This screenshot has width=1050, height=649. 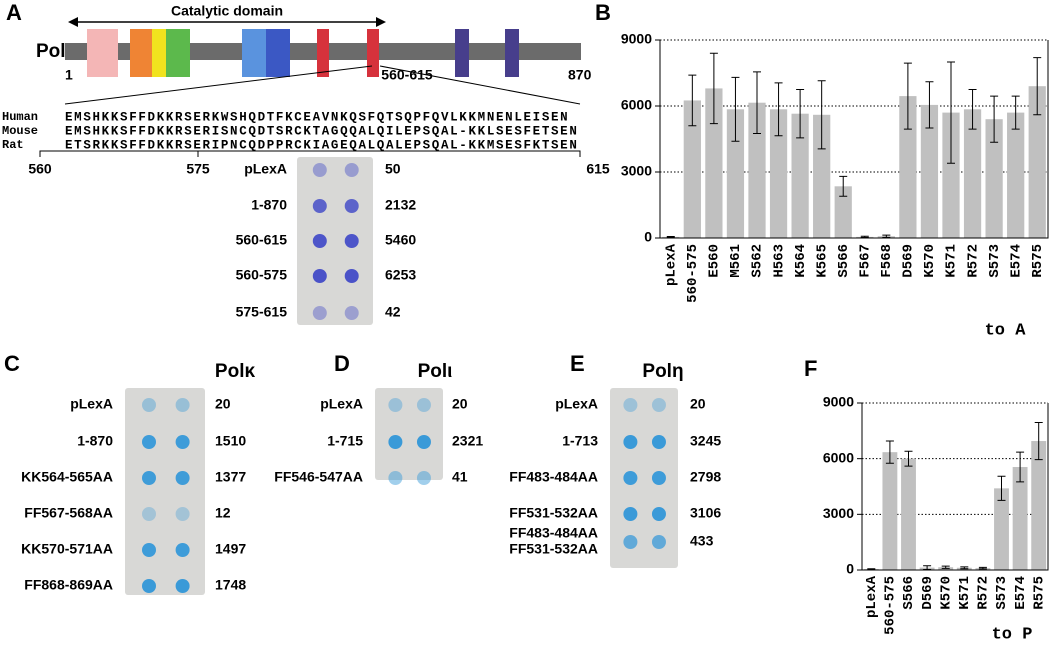 I want to click on residue: F, so click(x=133, y=117).